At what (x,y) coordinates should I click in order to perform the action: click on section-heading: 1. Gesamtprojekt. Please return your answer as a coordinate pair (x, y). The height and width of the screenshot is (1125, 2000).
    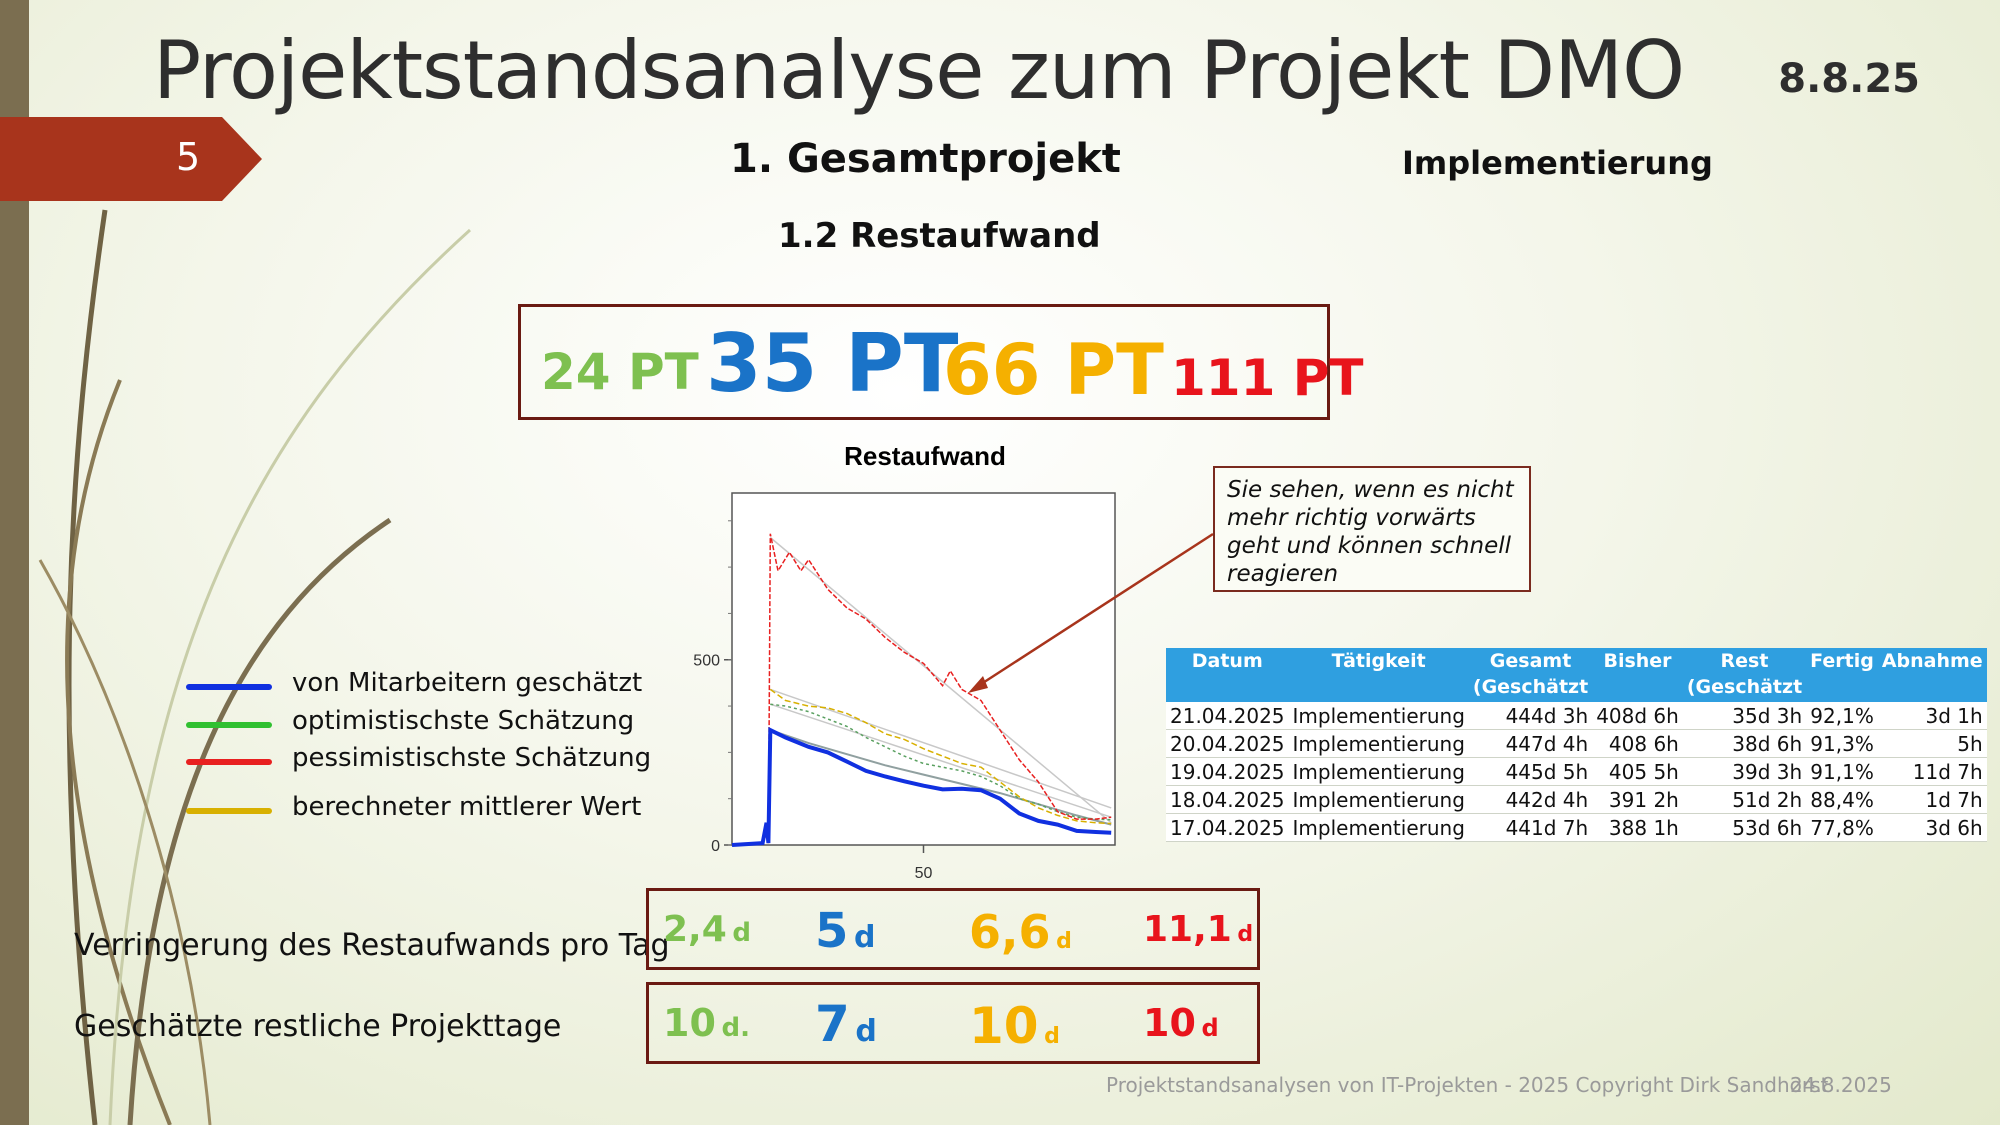
    Looking at the image, I should click on (925, 159).